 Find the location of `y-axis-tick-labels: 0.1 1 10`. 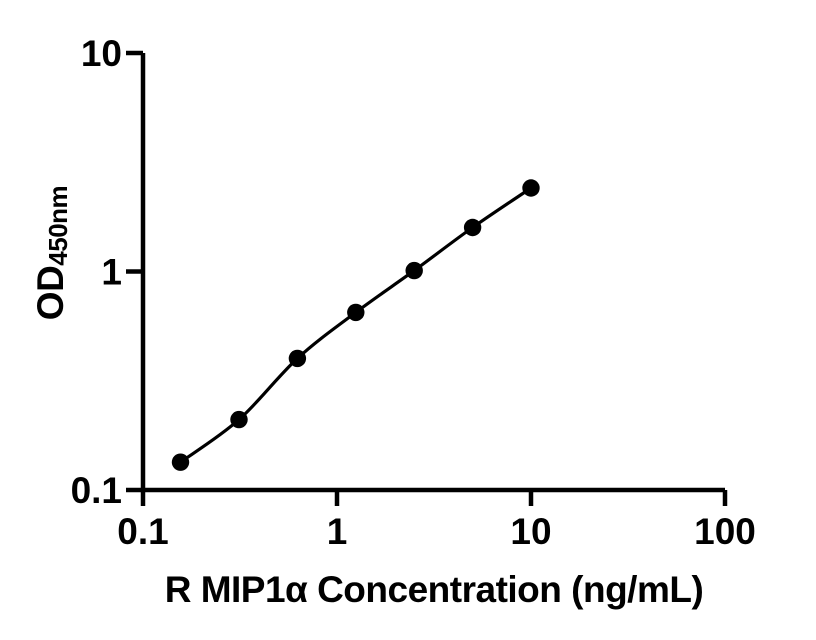

y-axis-tick-labels: 0.1 1 10 is located at coordinates (96, 272).